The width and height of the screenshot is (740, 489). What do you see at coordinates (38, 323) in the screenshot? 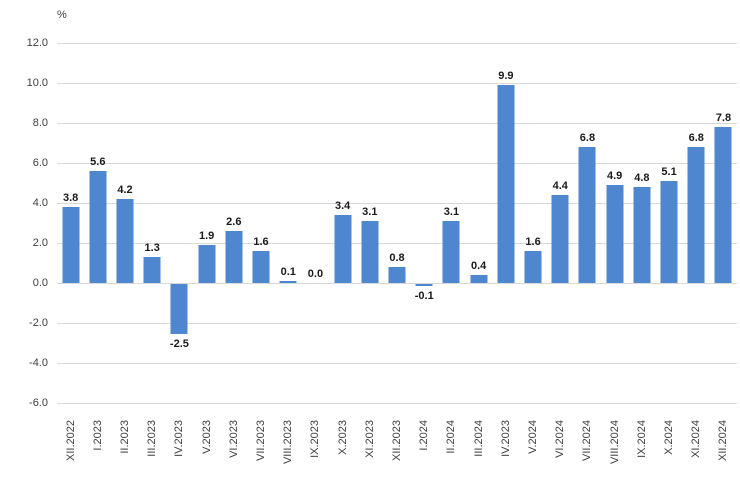
I see `y-axis-tick-label: -2.0` at bounding box center [38, 323].